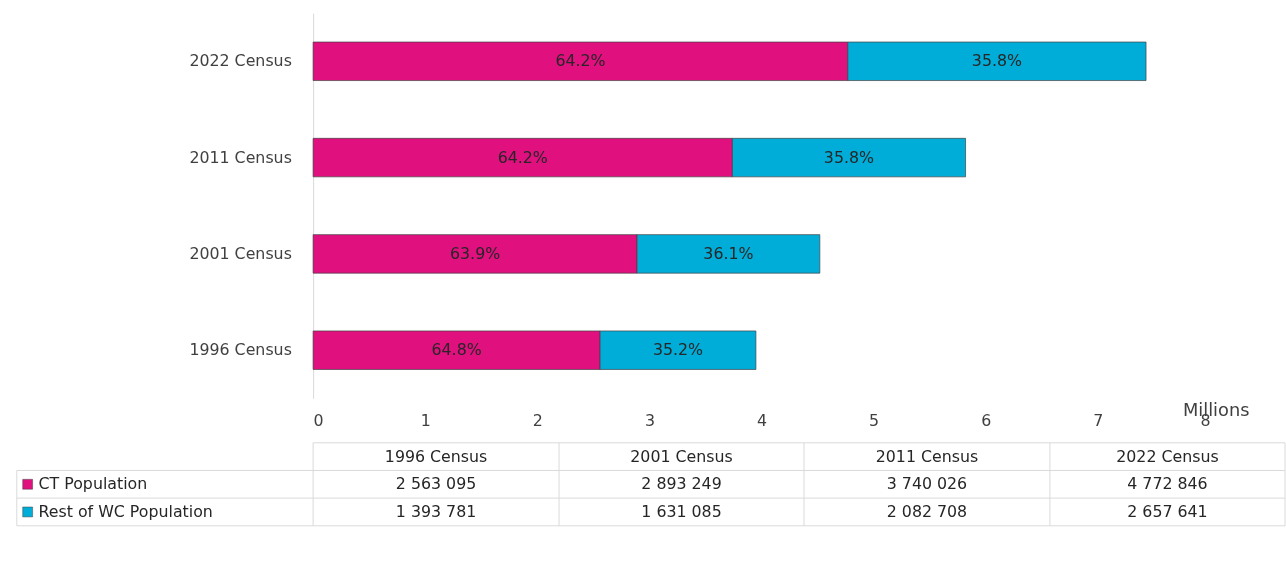 The width and height of the screenshot is (1286, 569). I want to click on text: 2 893 249, so click(681, 484).